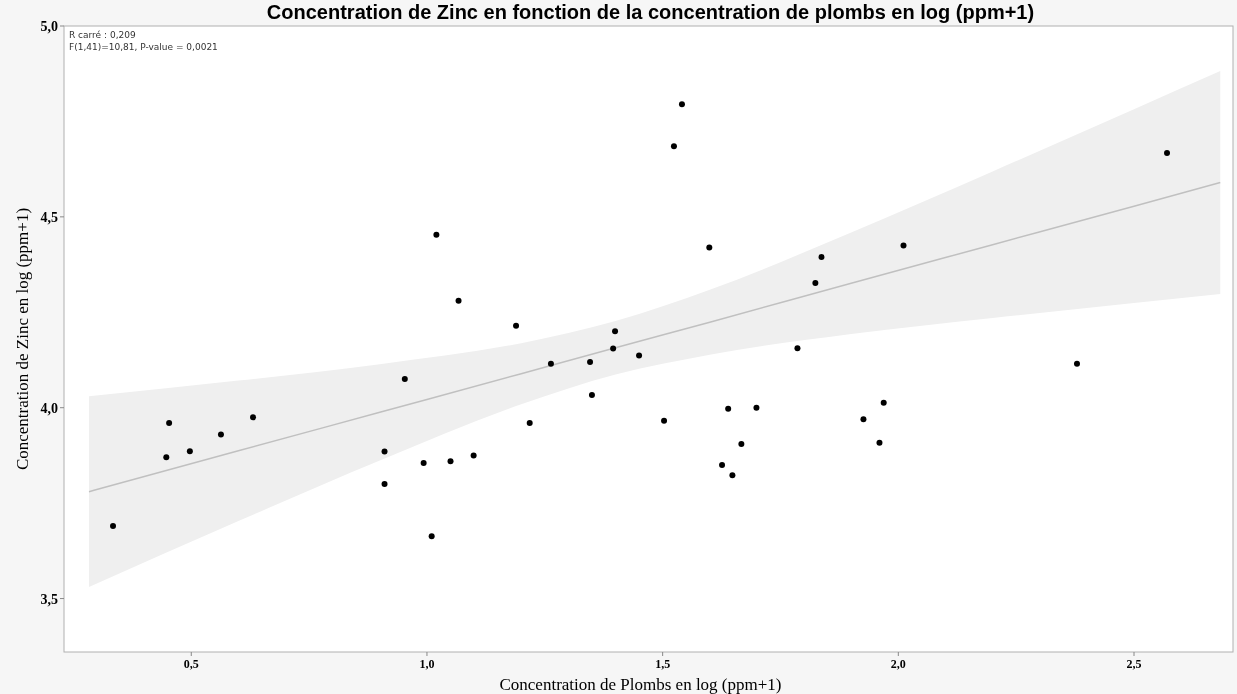 The height and width of the screenshot is (694, 1237). What do you see at coordinates (49, 599) in the screenshot?
I see `y-tick-label: 3,5` at bounding box center [49, 599].